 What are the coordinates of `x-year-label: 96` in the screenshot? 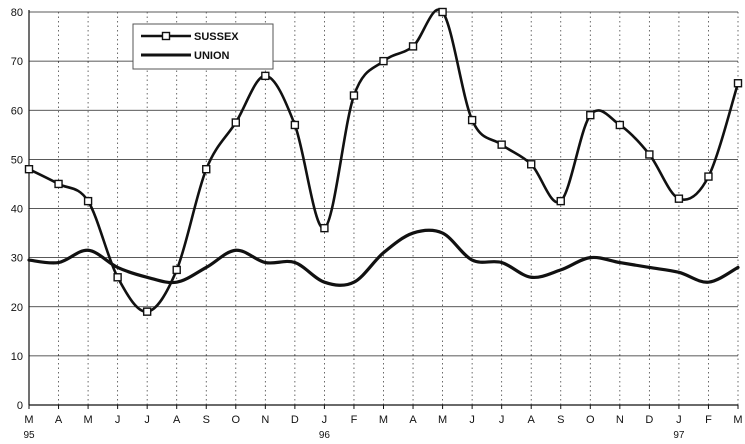 It's located at (325, 435).